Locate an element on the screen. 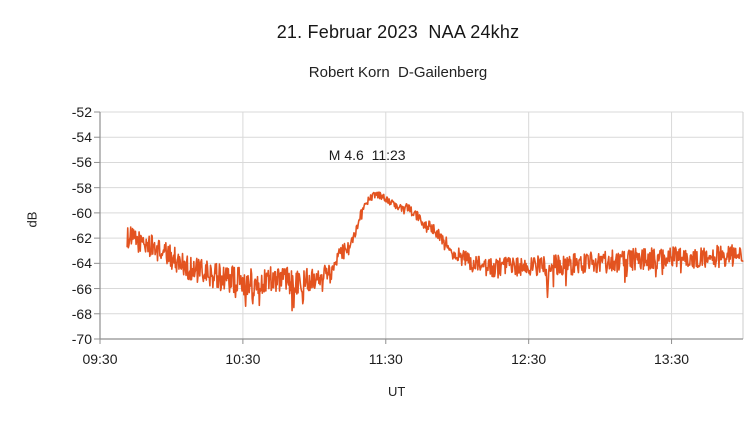 This screenshot has width=756, height=425. x-tick-label: 13:30 is located at coordinates (672, 359).